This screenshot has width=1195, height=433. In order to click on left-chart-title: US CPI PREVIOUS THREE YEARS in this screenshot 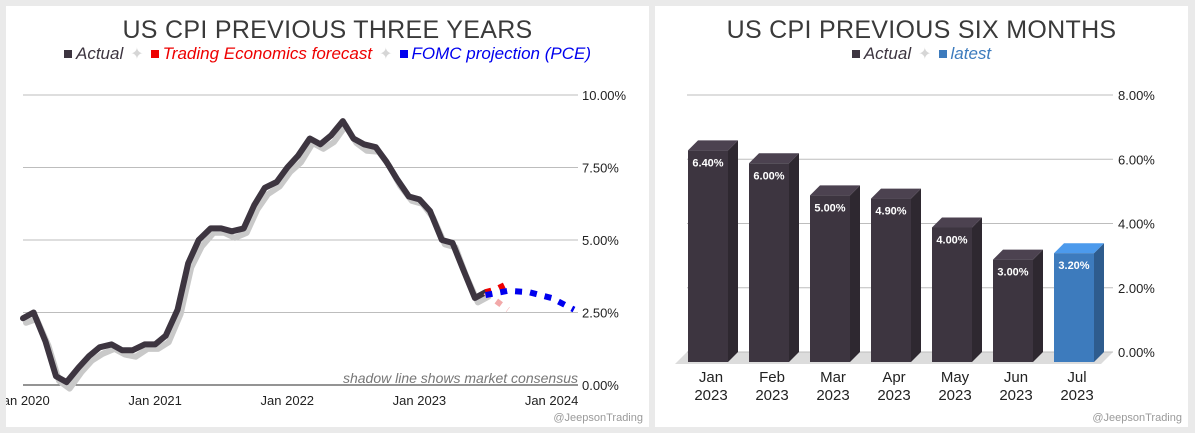, I will do `click(327, 30)`.